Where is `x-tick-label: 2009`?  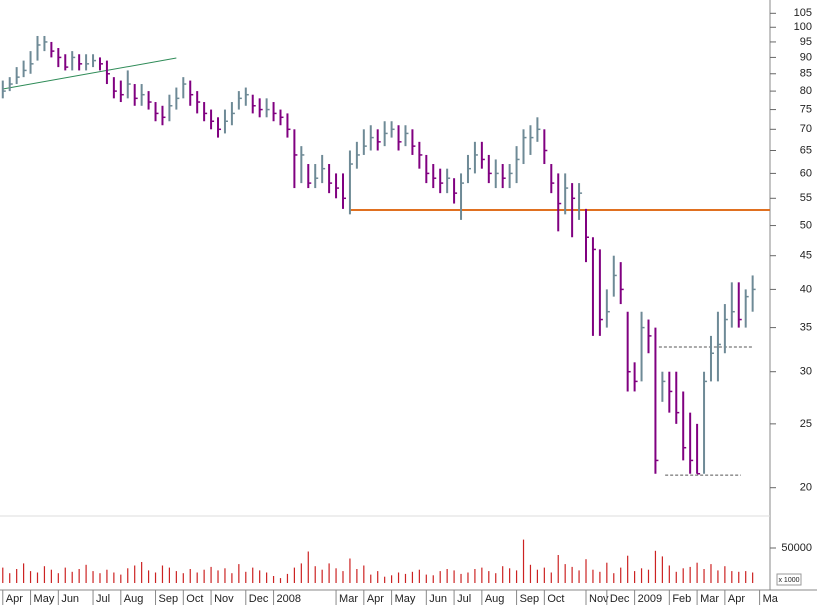
x-tick-label: 2009 is located at coordinates (650, 599).